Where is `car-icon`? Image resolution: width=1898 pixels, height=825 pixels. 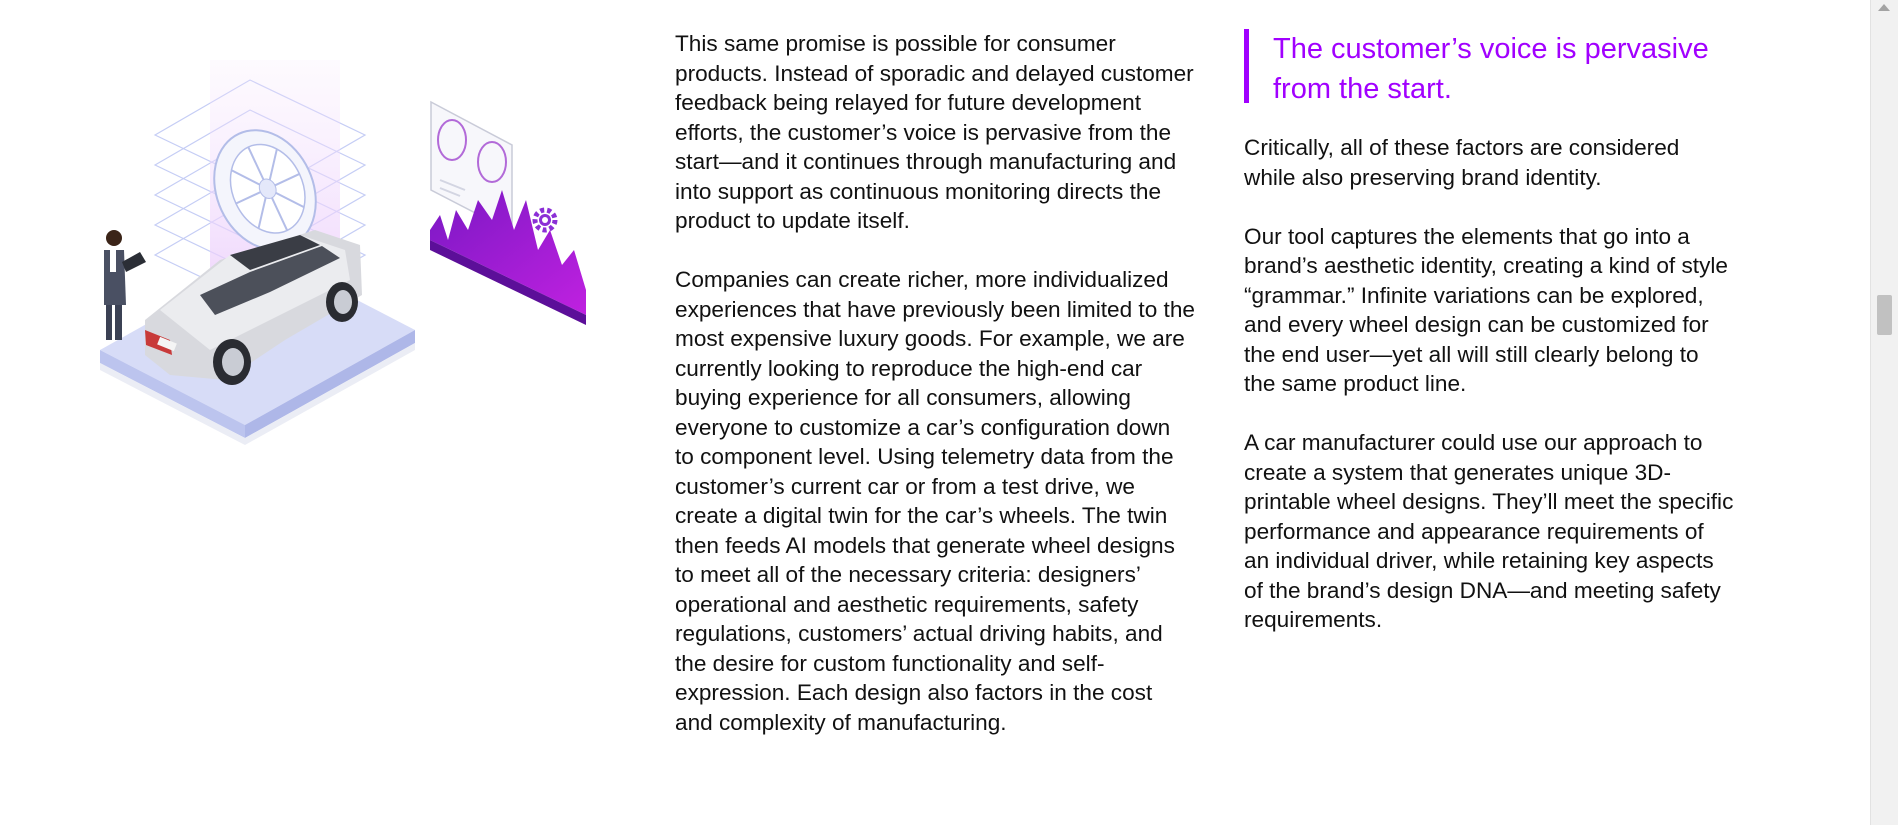 car-icon is located at coordinates (253, 307).